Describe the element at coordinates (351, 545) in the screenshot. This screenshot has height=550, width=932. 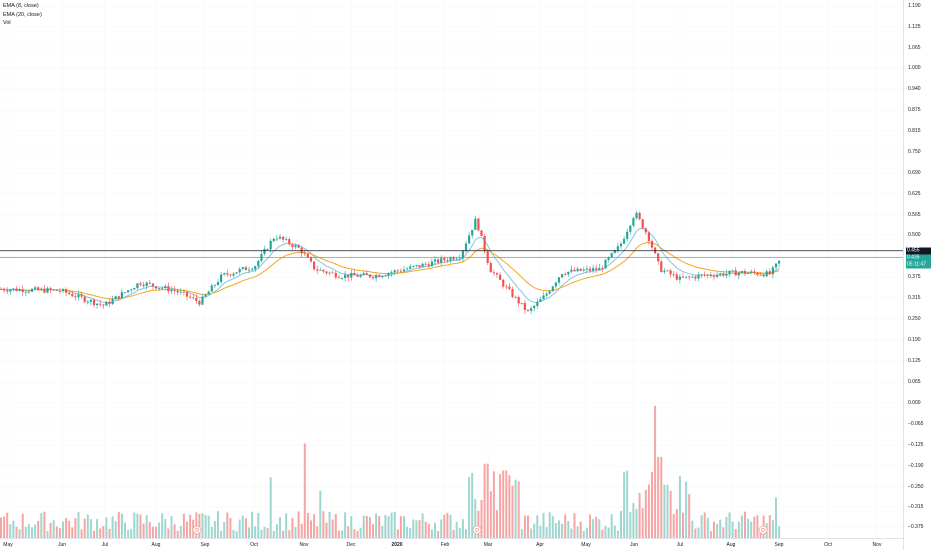
I see `time-tick-label: Dec` at that location.